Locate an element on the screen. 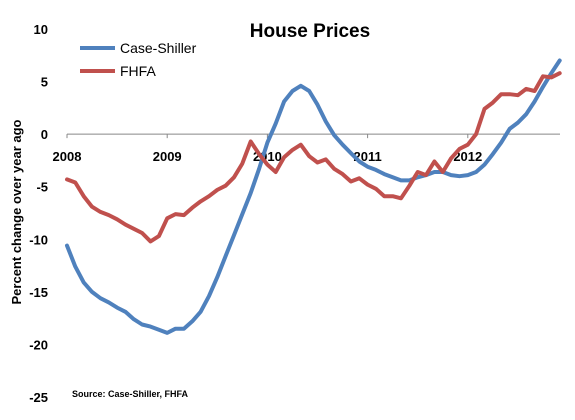  y-axis-ticks: 10 5 0 -5 -10 -15 -20 -25 is located at coordinates (38, 213).